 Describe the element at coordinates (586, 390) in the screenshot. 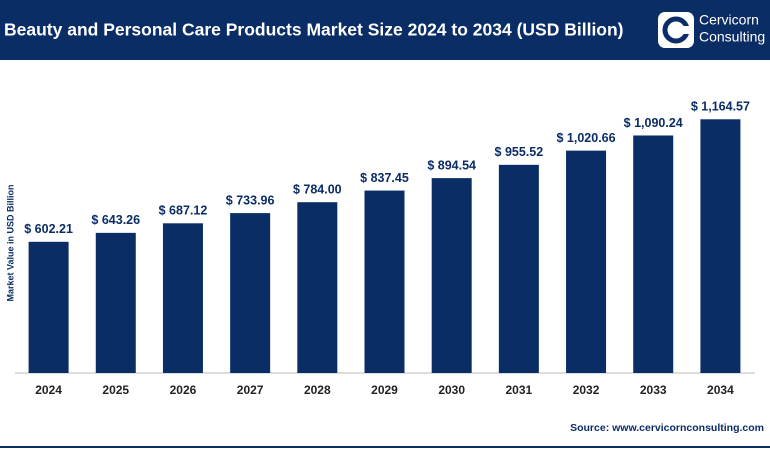

I see `x-tick-label: 2032` at that location.